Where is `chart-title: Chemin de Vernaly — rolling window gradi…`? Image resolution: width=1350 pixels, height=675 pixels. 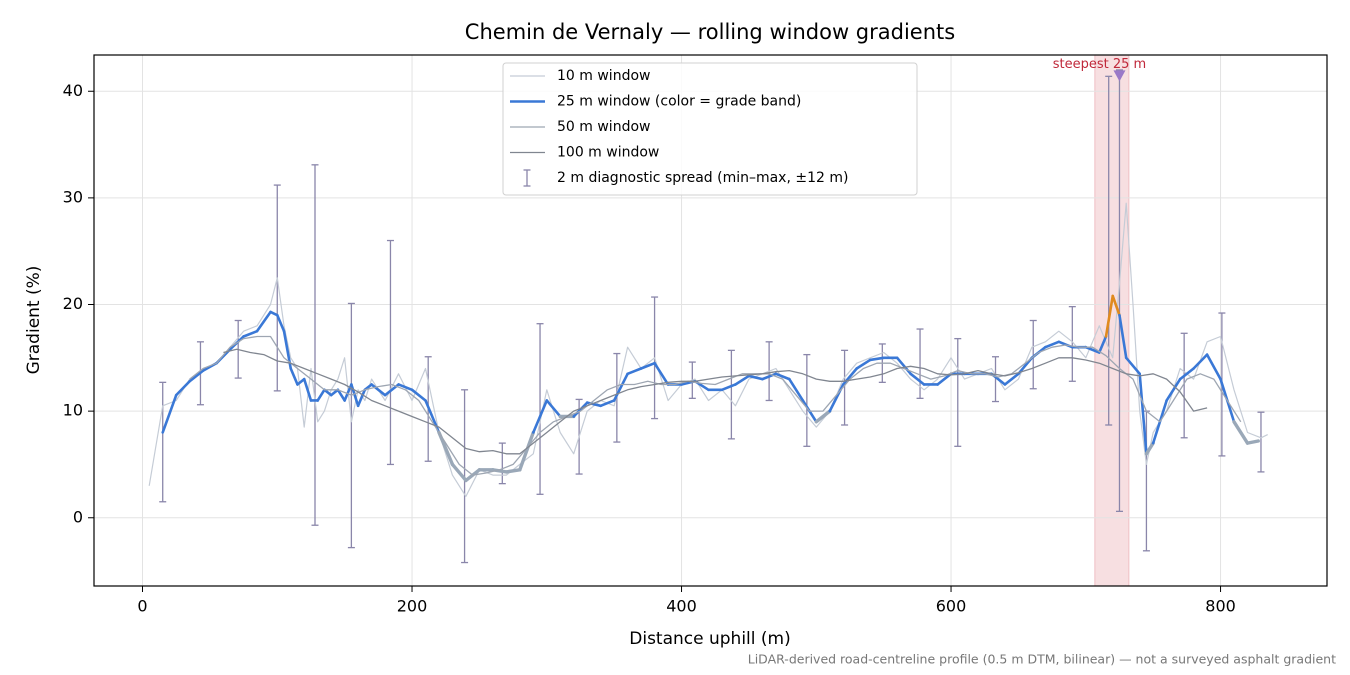 chart-title: Chemin de Vernaly — rolling window gradi… is located at coordinates (710, 32).